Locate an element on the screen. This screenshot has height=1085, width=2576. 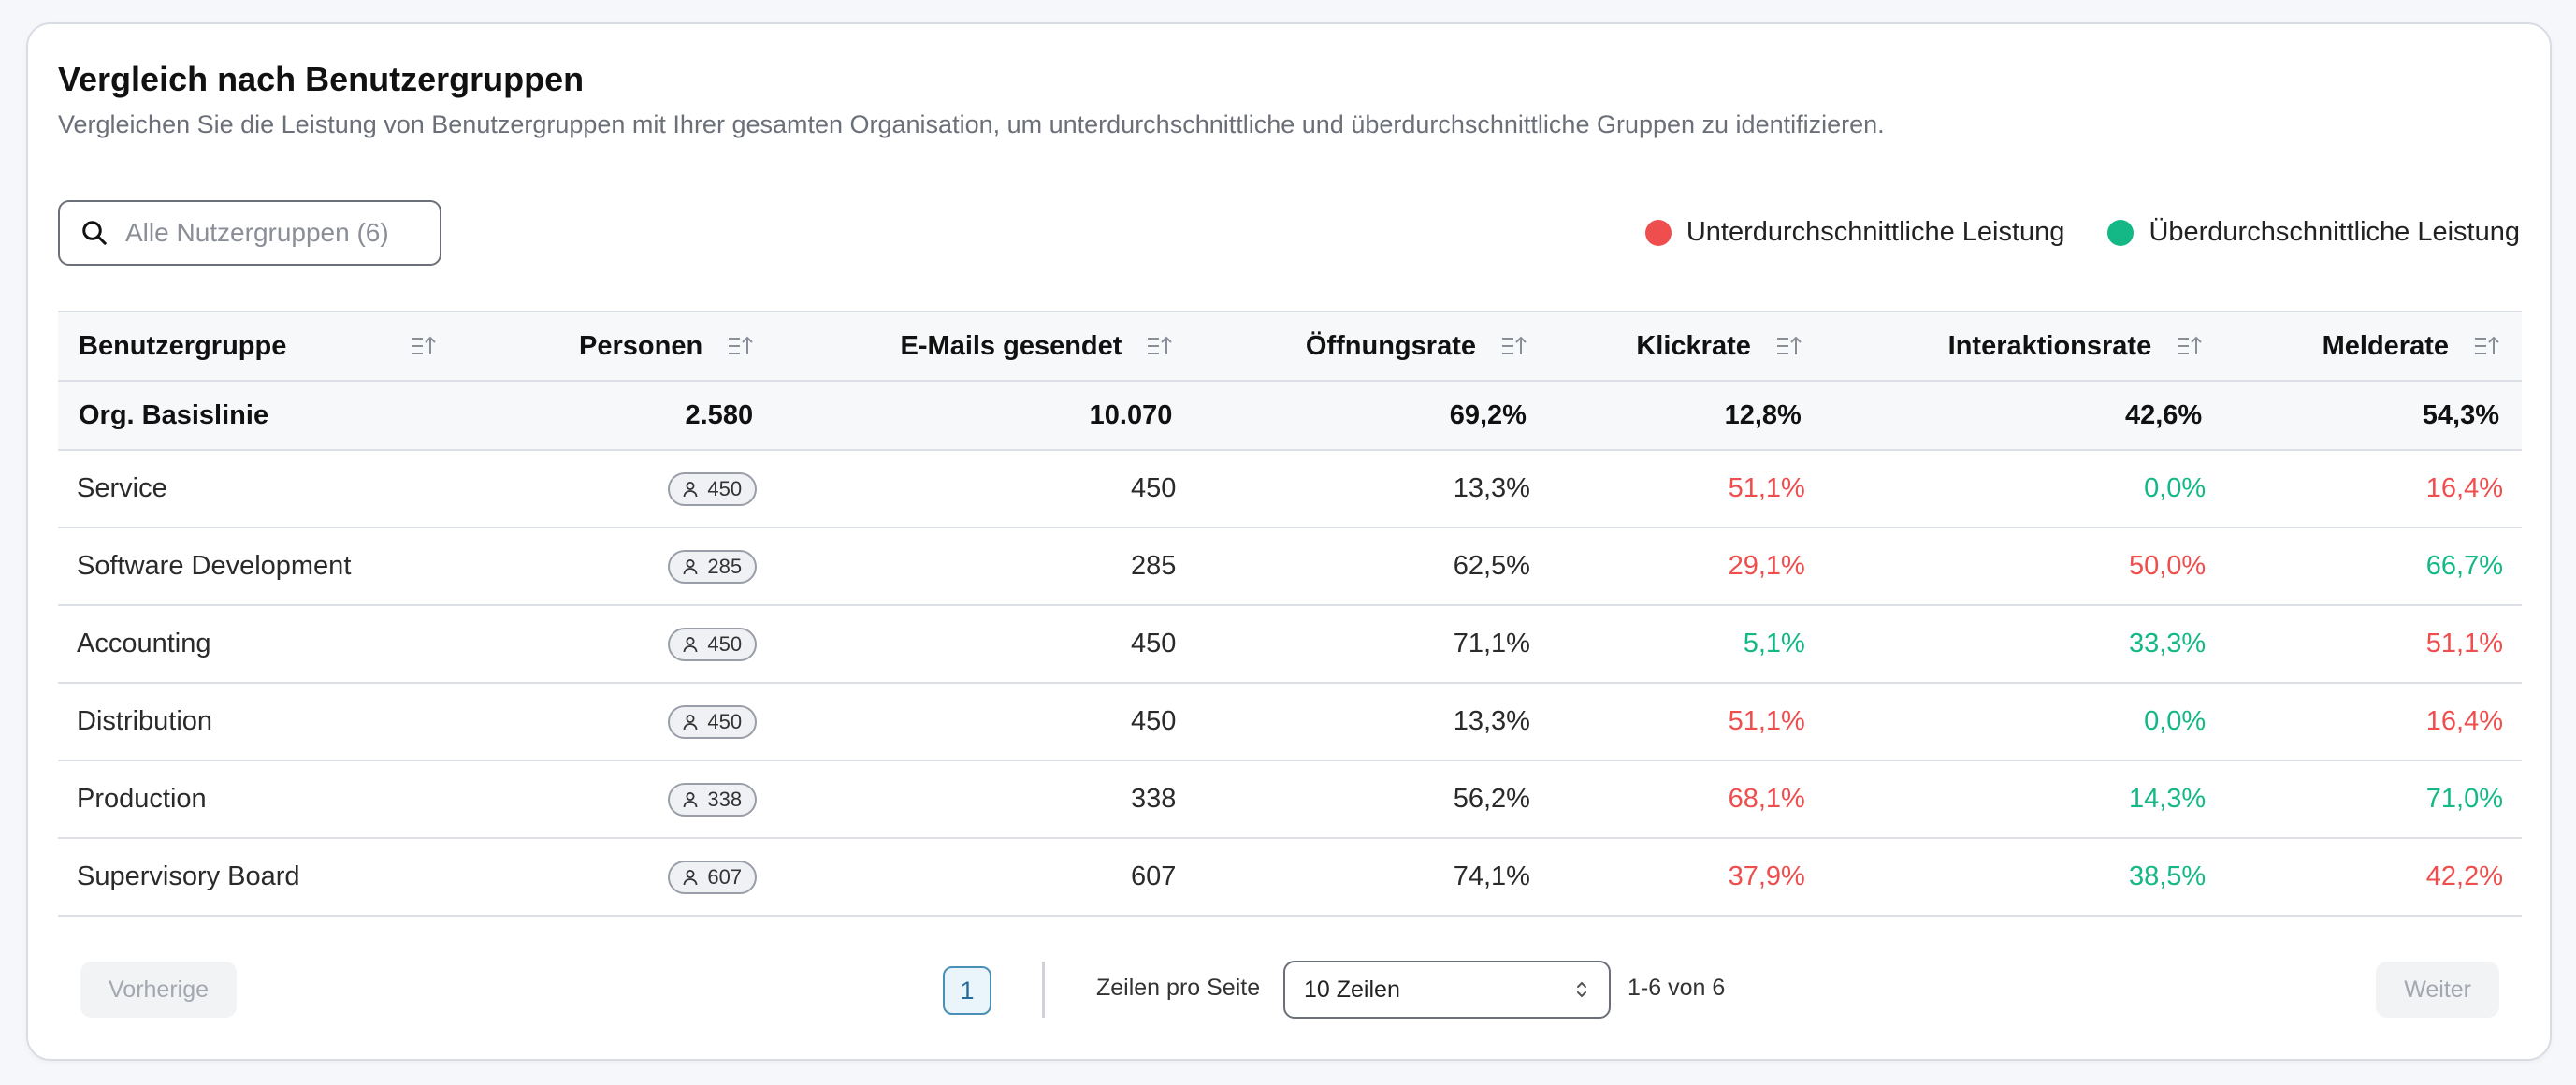
divider is located at coordinates (1043, 990).